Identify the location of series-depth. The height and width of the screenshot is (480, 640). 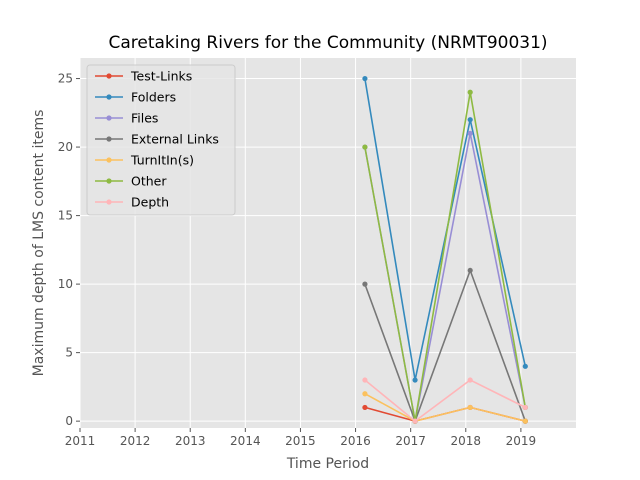
(445, 400).